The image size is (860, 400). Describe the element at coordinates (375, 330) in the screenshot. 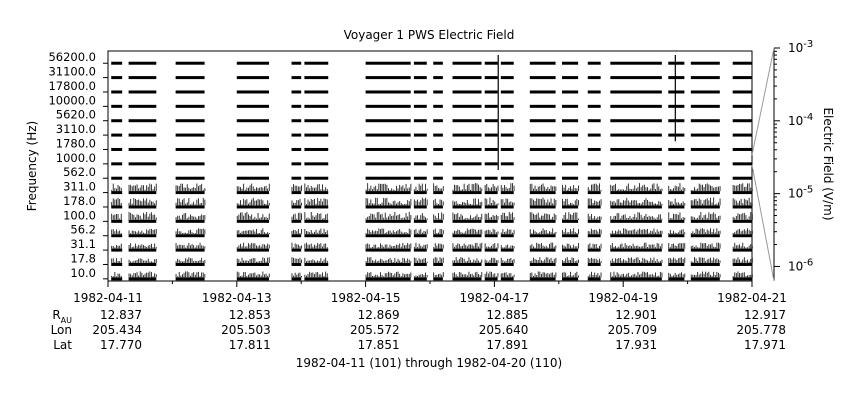

I see `ephemeris-value: 205.572` at that location.